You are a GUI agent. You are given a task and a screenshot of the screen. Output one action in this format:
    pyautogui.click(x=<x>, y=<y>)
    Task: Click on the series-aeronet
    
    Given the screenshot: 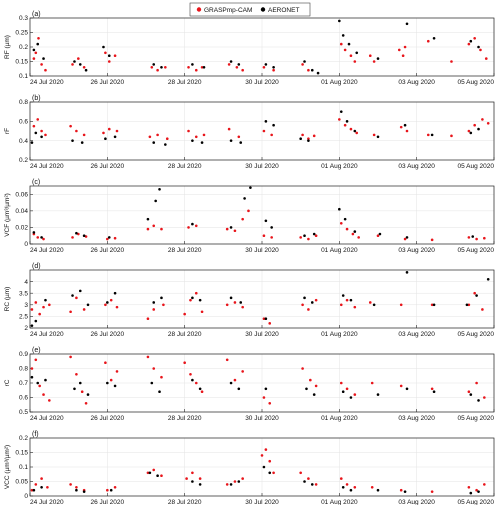 What is the action you would take?
    pyautogui.click(x=256, y=47)
    